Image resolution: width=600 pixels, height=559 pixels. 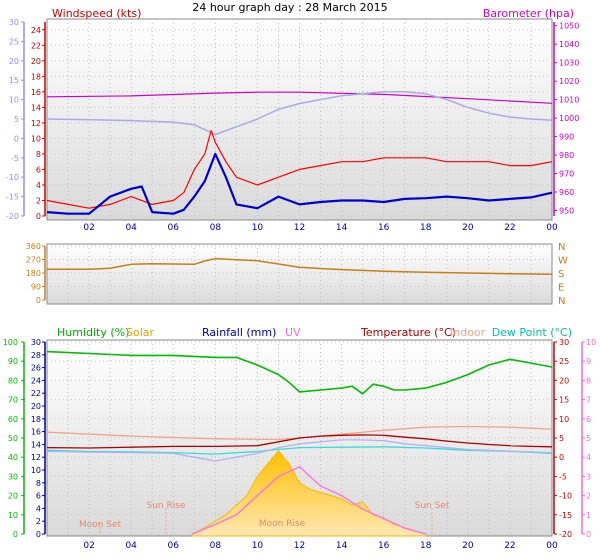 I want to click on feels-like-line, so click(x=299, y=450).